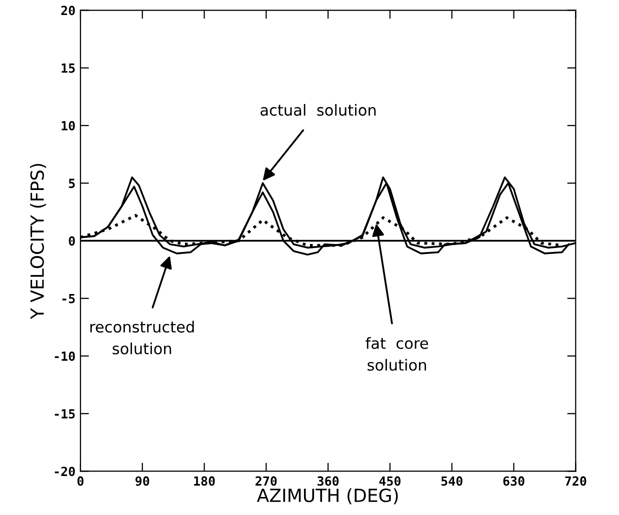  What do you see at coordinates (68, 299) in the screenshot?
I see `y-tick-label: -5` at bounding box center [68, 299].